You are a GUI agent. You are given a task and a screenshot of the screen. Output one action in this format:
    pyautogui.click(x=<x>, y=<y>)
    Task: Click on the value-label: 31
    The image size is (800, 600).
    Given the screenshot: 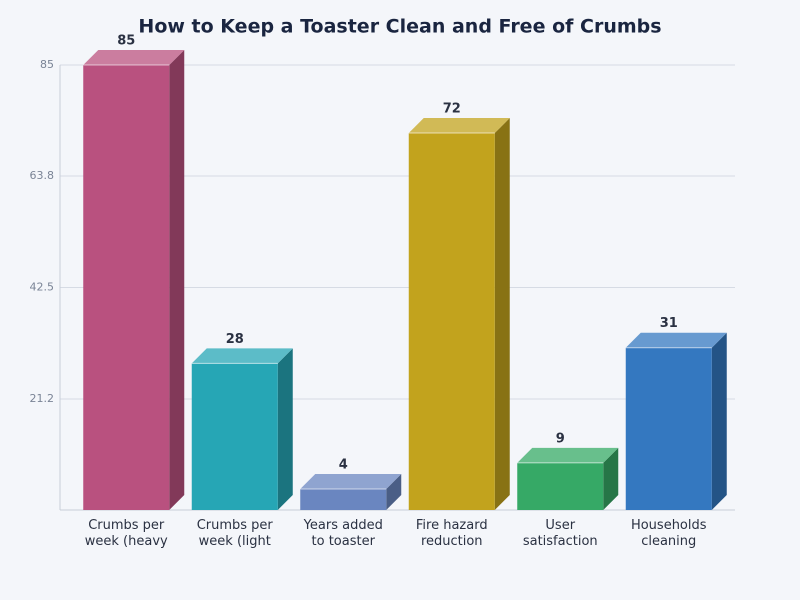 What is the action you would take?
    pyautogui.click(x=669, y=323)
    